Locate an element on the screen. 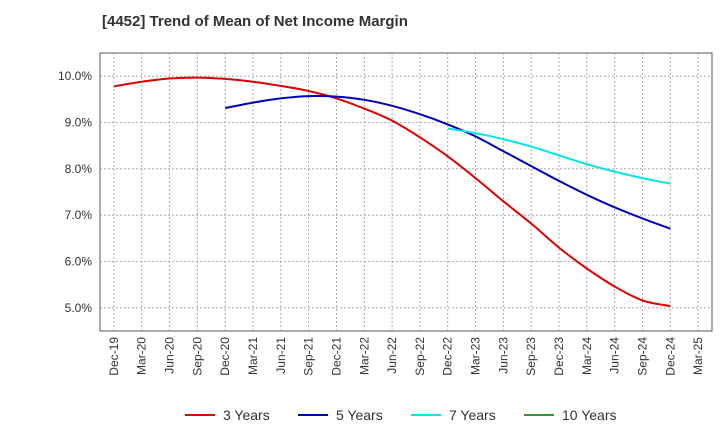 The height and width of the screenshot is (440, 720). x-tick-label: Mar-24 is located at coordinates (587, 356).